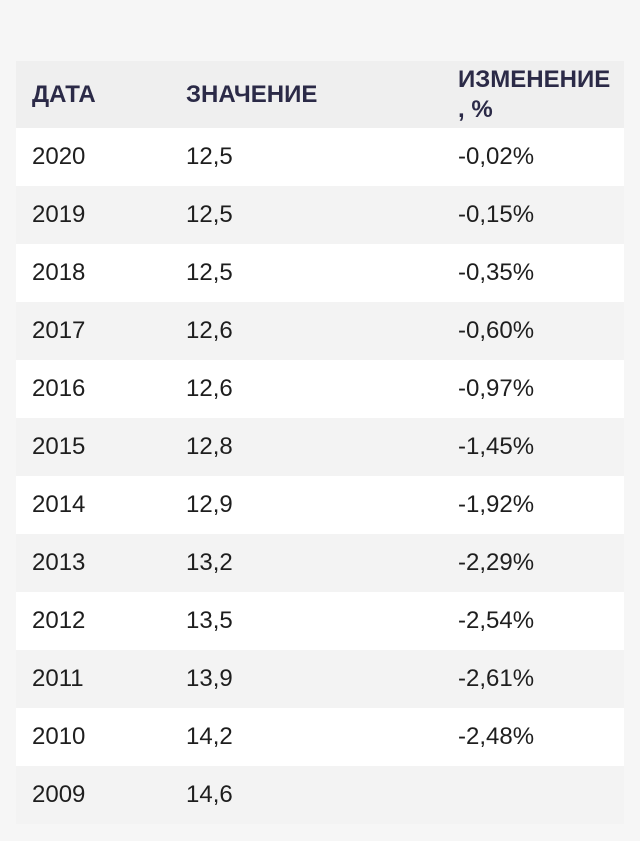  What do you see at coordinates (320, 505) in the screenshot?
I see `table-row: 2014 12,9 -1,92%` at bounding box center [320, 505].